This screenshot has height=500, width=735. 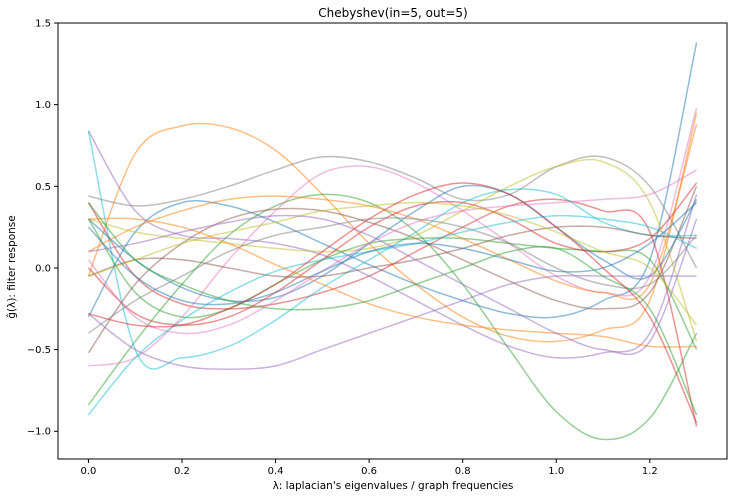 I want to click on y-tick-label: 1.0, so click(x=43, y=105).